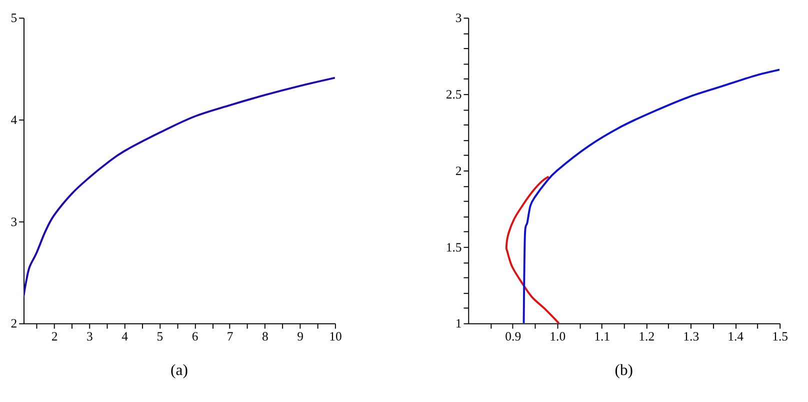 This screenshot has height=402, width=808. Describe the element at coordinates (454, 95) in the screenshot. I see `y-tick-label: 2.5` at that location.